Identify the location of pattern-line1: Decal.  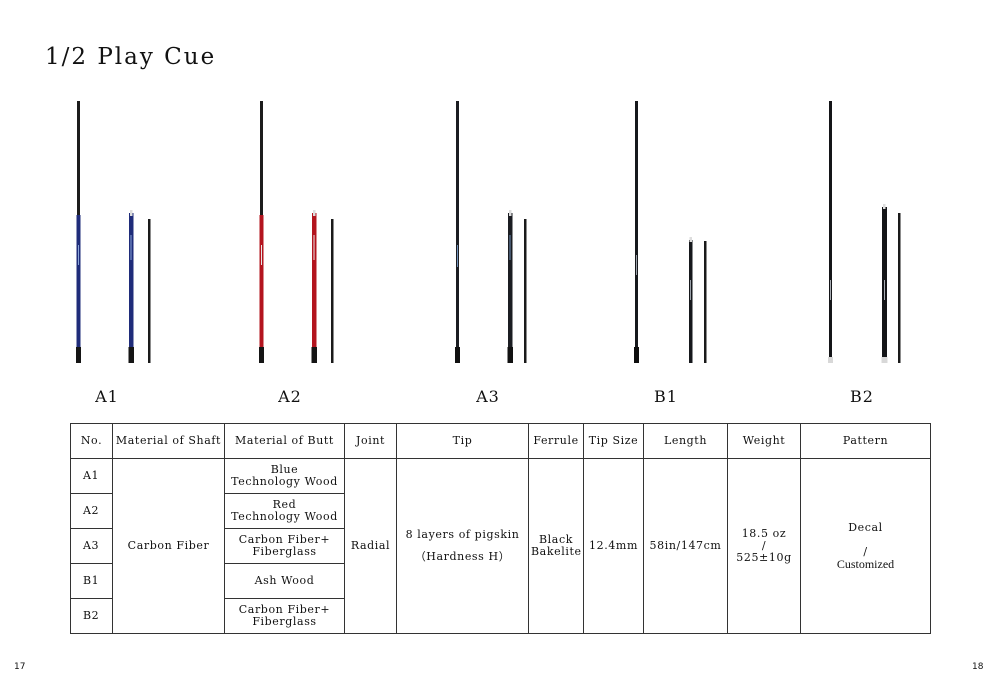
(865, 527).